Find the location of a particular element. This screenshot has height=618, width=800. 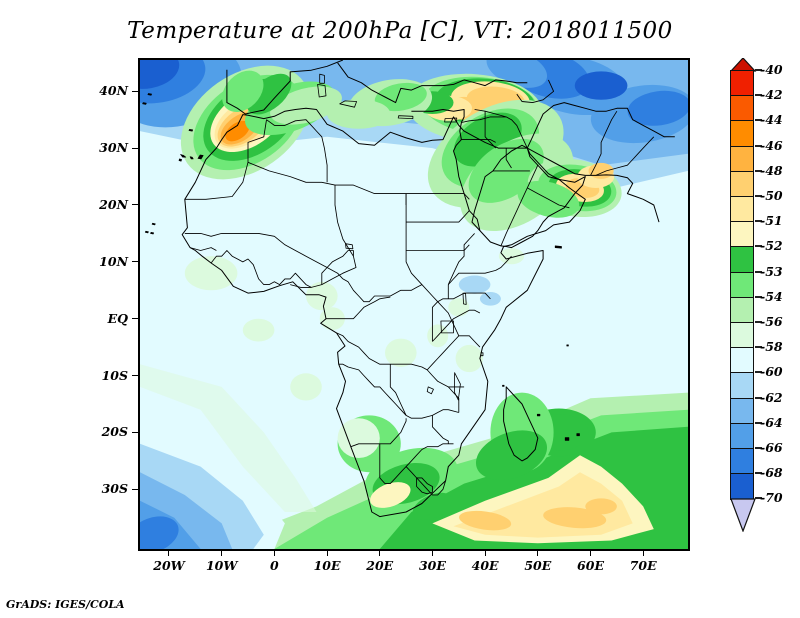

colorbar-label: -52 is located at coordinates (771, 246).